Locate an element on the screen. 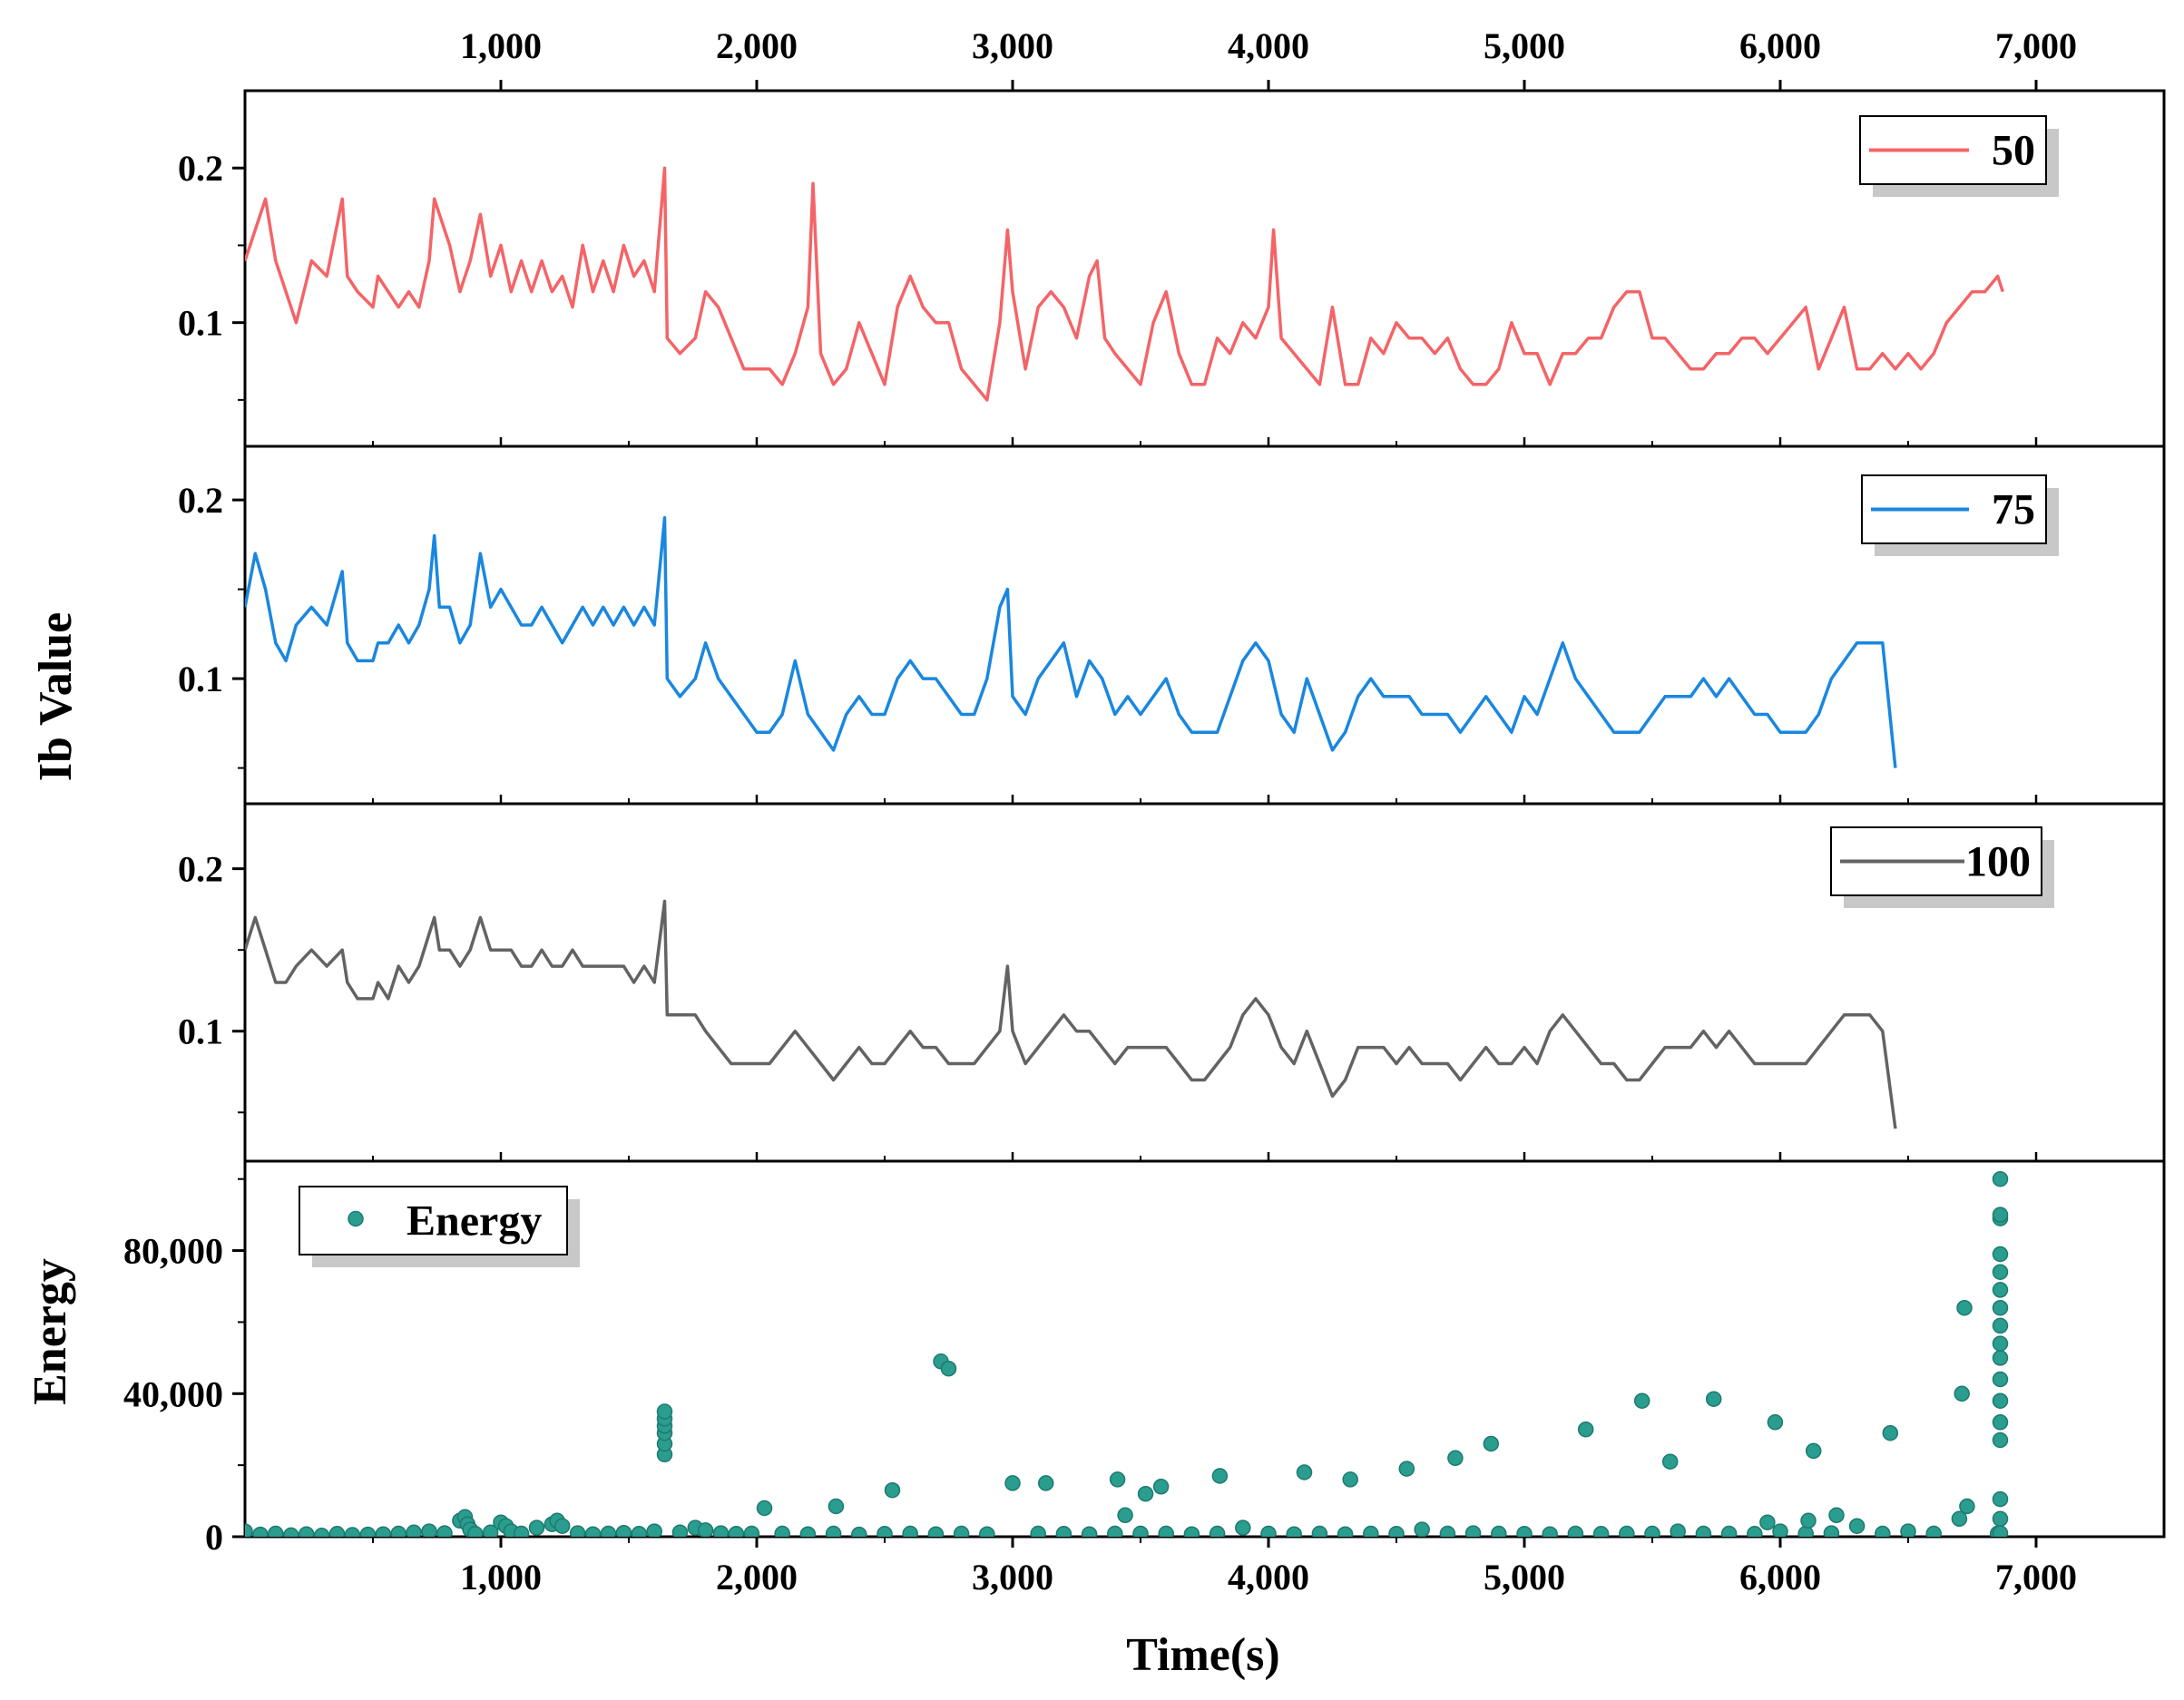 This screenshot has width=2184, height=1700. legend-dot-energy is located at coordinates (356, 1218).